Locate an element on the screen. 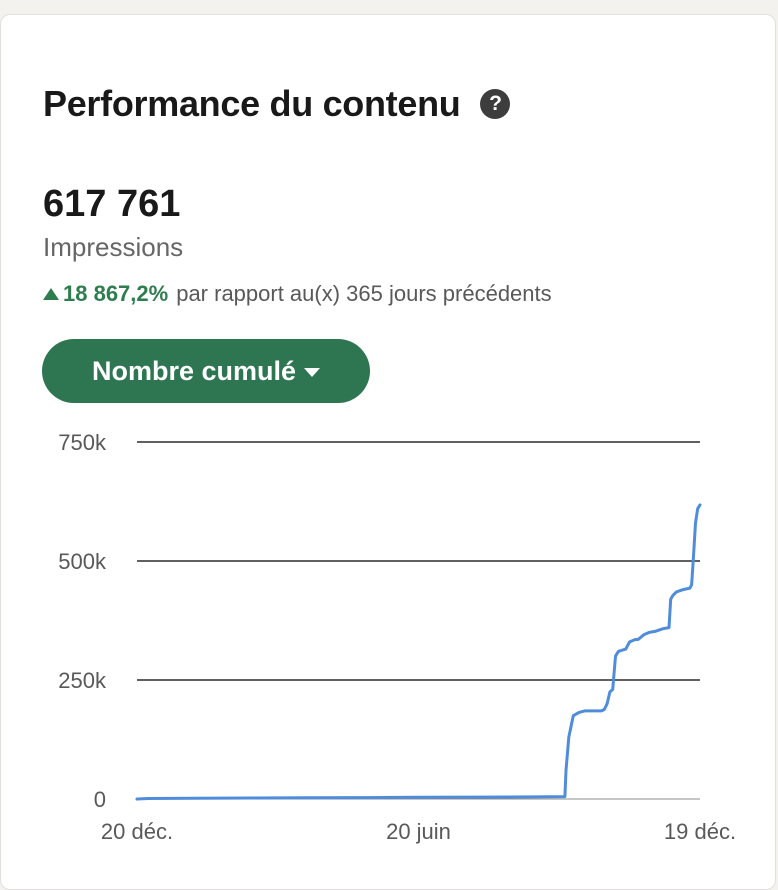 The width and height of the screenshot is (778, 890). cumulative-dropdown-button: Nombre cumulé is located at coordinates (206, 371).